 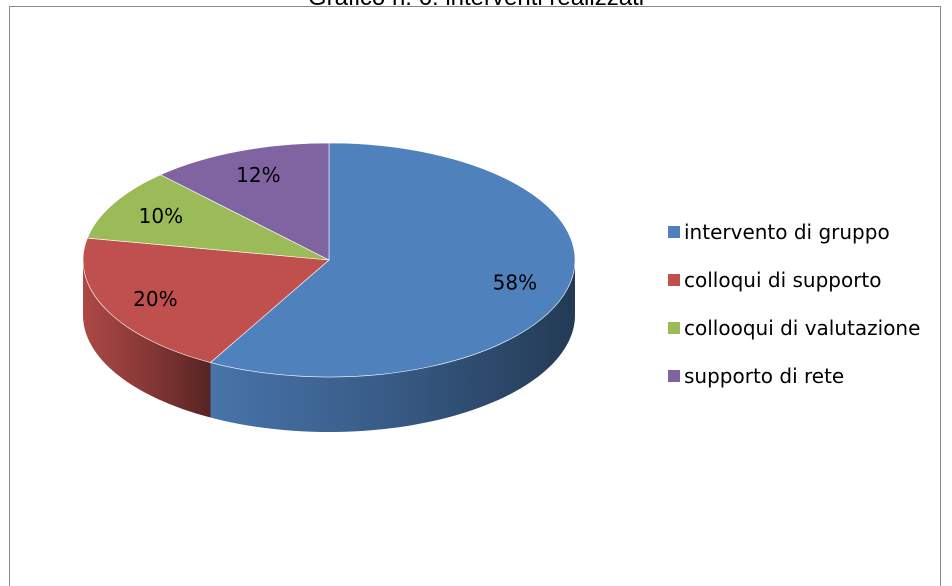 I want to click on pie-slice-collooqui-di-valutazione, so click(x=208, y=217).